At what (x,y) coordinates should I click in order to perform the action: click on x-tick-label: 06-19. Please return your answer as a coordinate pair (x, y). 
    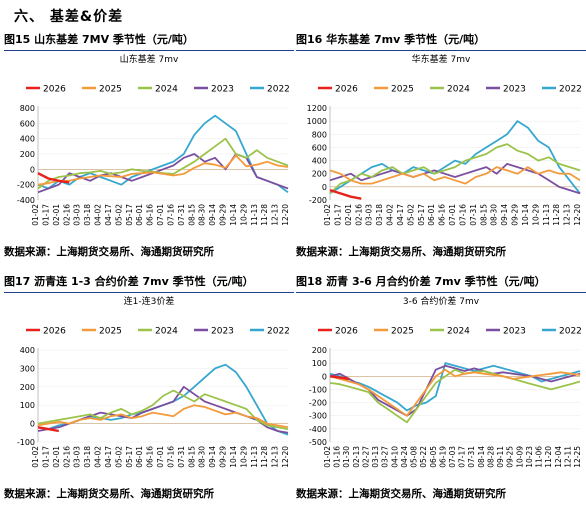
    Looking at the image, I should click on (442, 457).